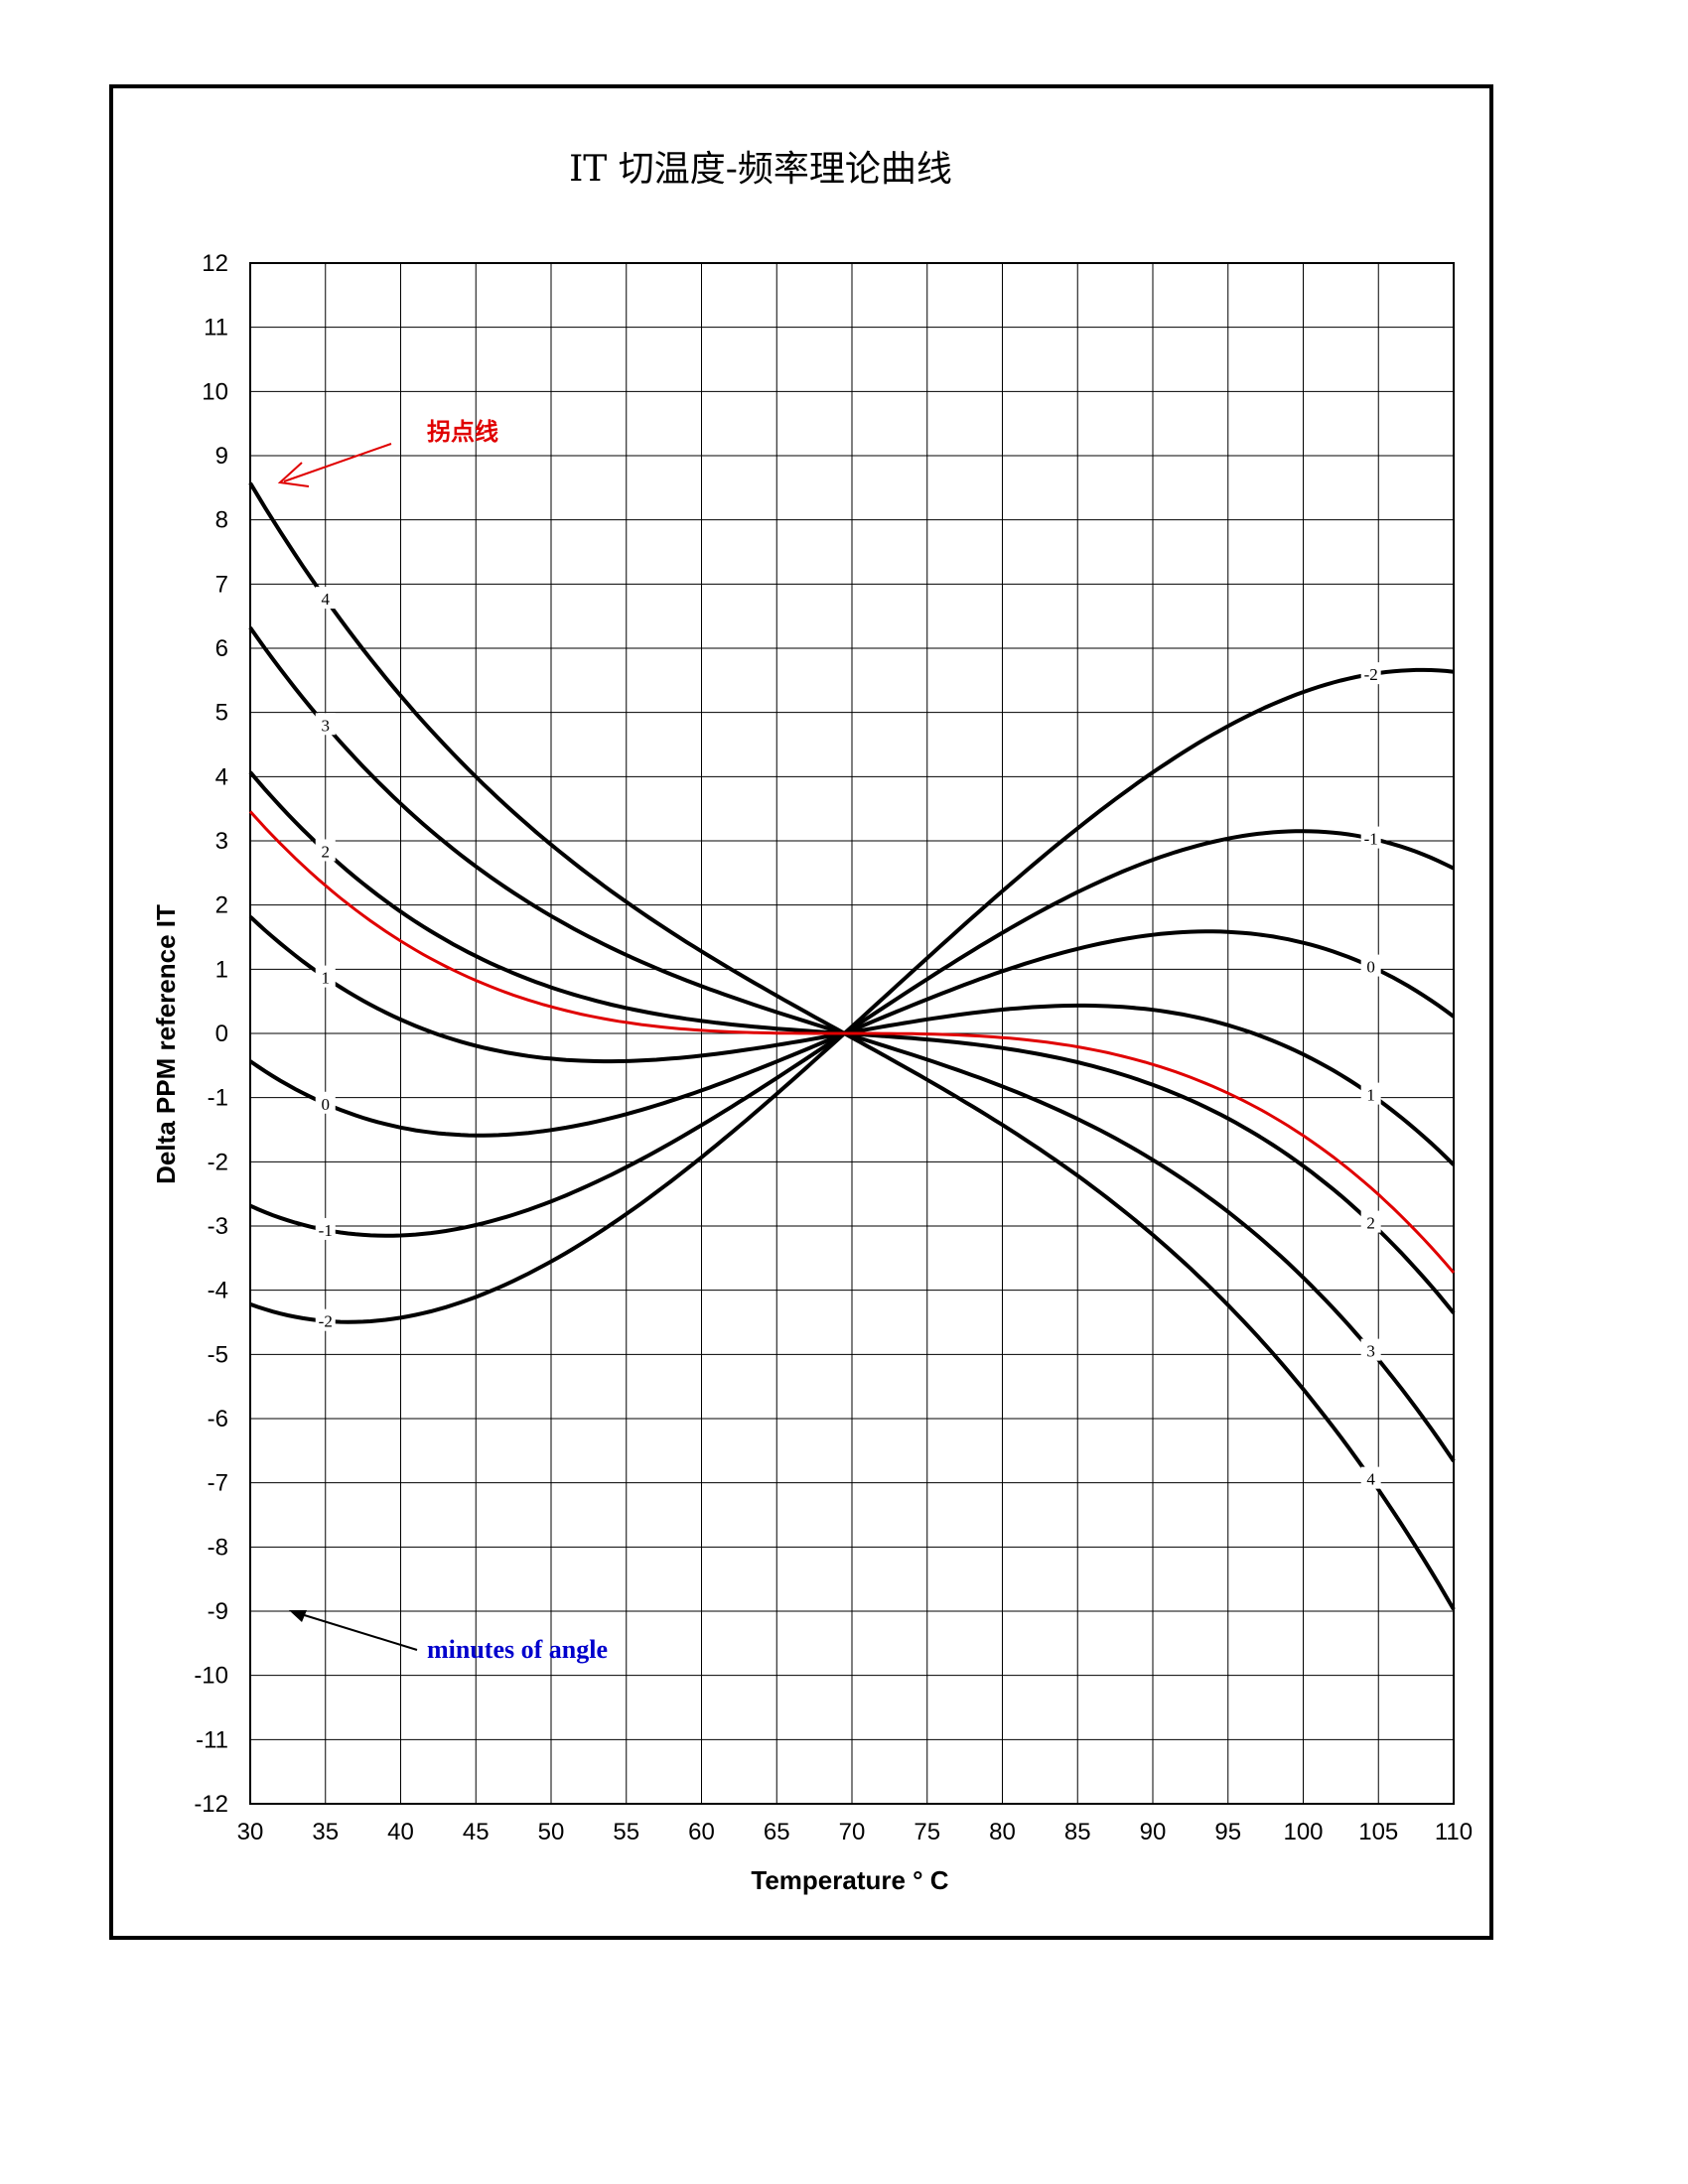 Image resolution: width=1688 pixels, height=2184 pixels. Describe the element at coordinates (218, 1354) in the screenshot. I see `y-tick-label: -5` at that location.